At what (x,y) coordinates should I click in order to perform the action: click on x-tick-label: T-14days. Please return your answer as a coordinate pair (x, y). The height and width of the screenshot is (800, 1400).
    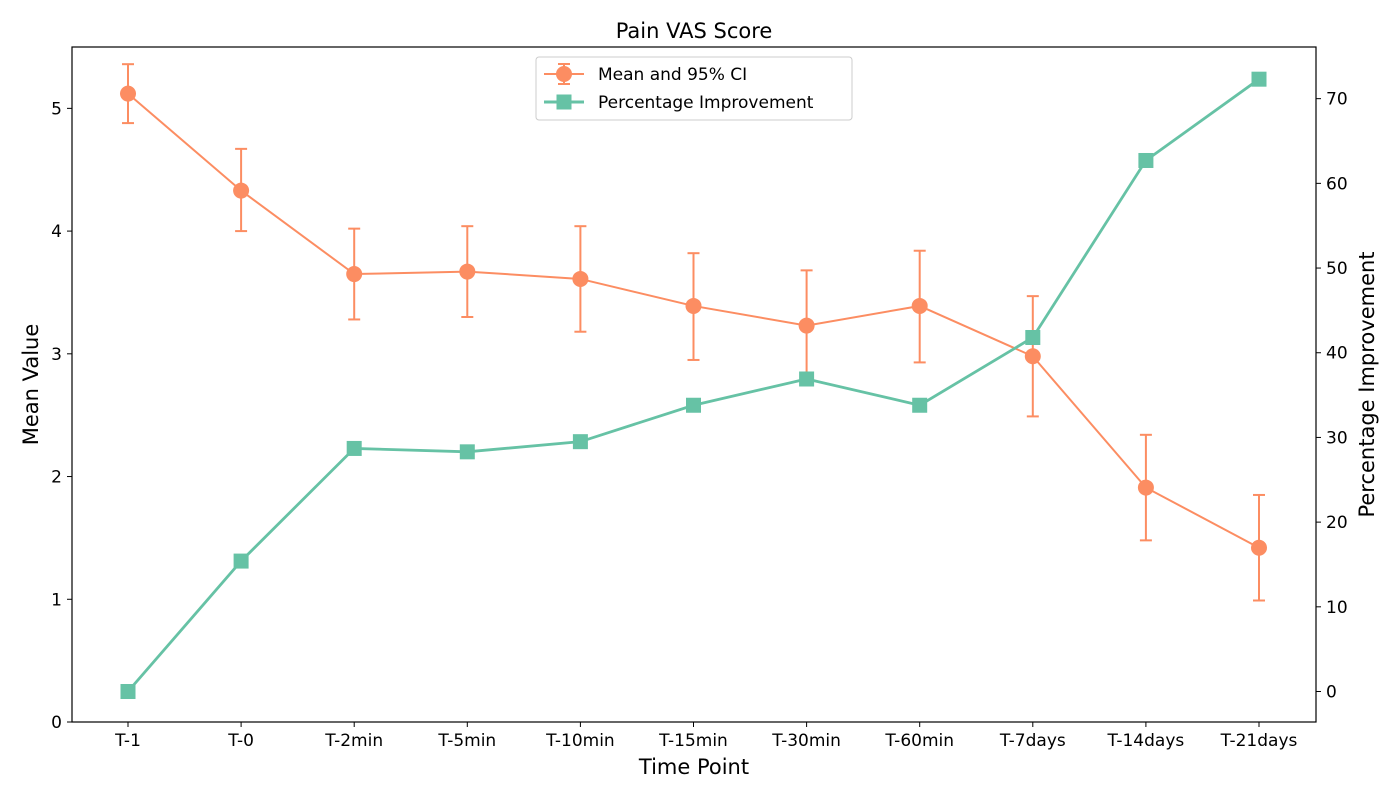
    Looking at the image, I should click on (1146, 741).